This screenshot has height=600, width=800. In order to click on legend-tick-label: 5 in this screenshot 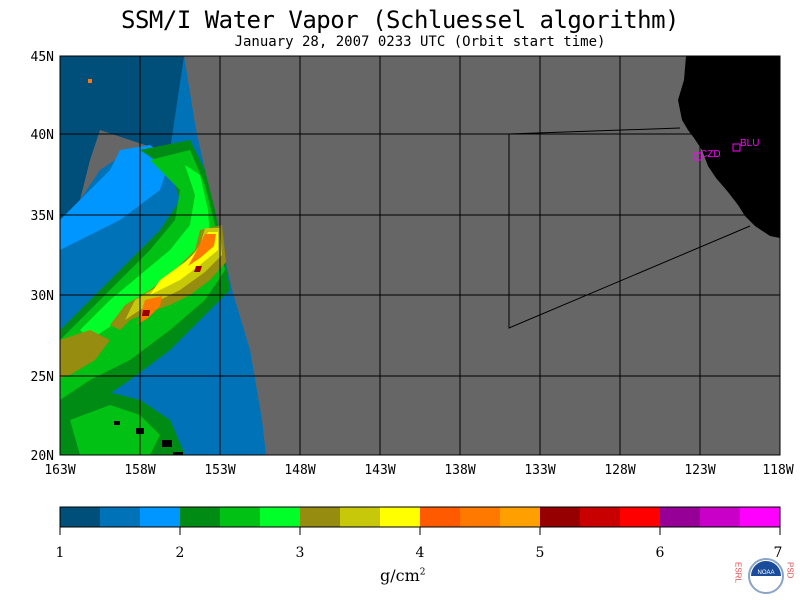, I will do `click(540, 553)`.